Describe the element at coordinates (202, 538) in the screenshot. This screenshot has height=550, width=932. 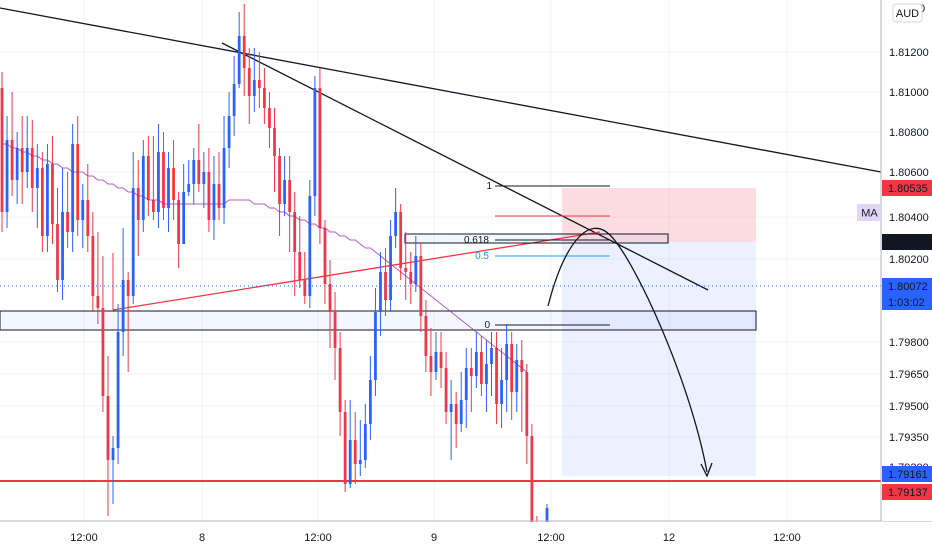
I see `time-tick-label: 8` at that location.